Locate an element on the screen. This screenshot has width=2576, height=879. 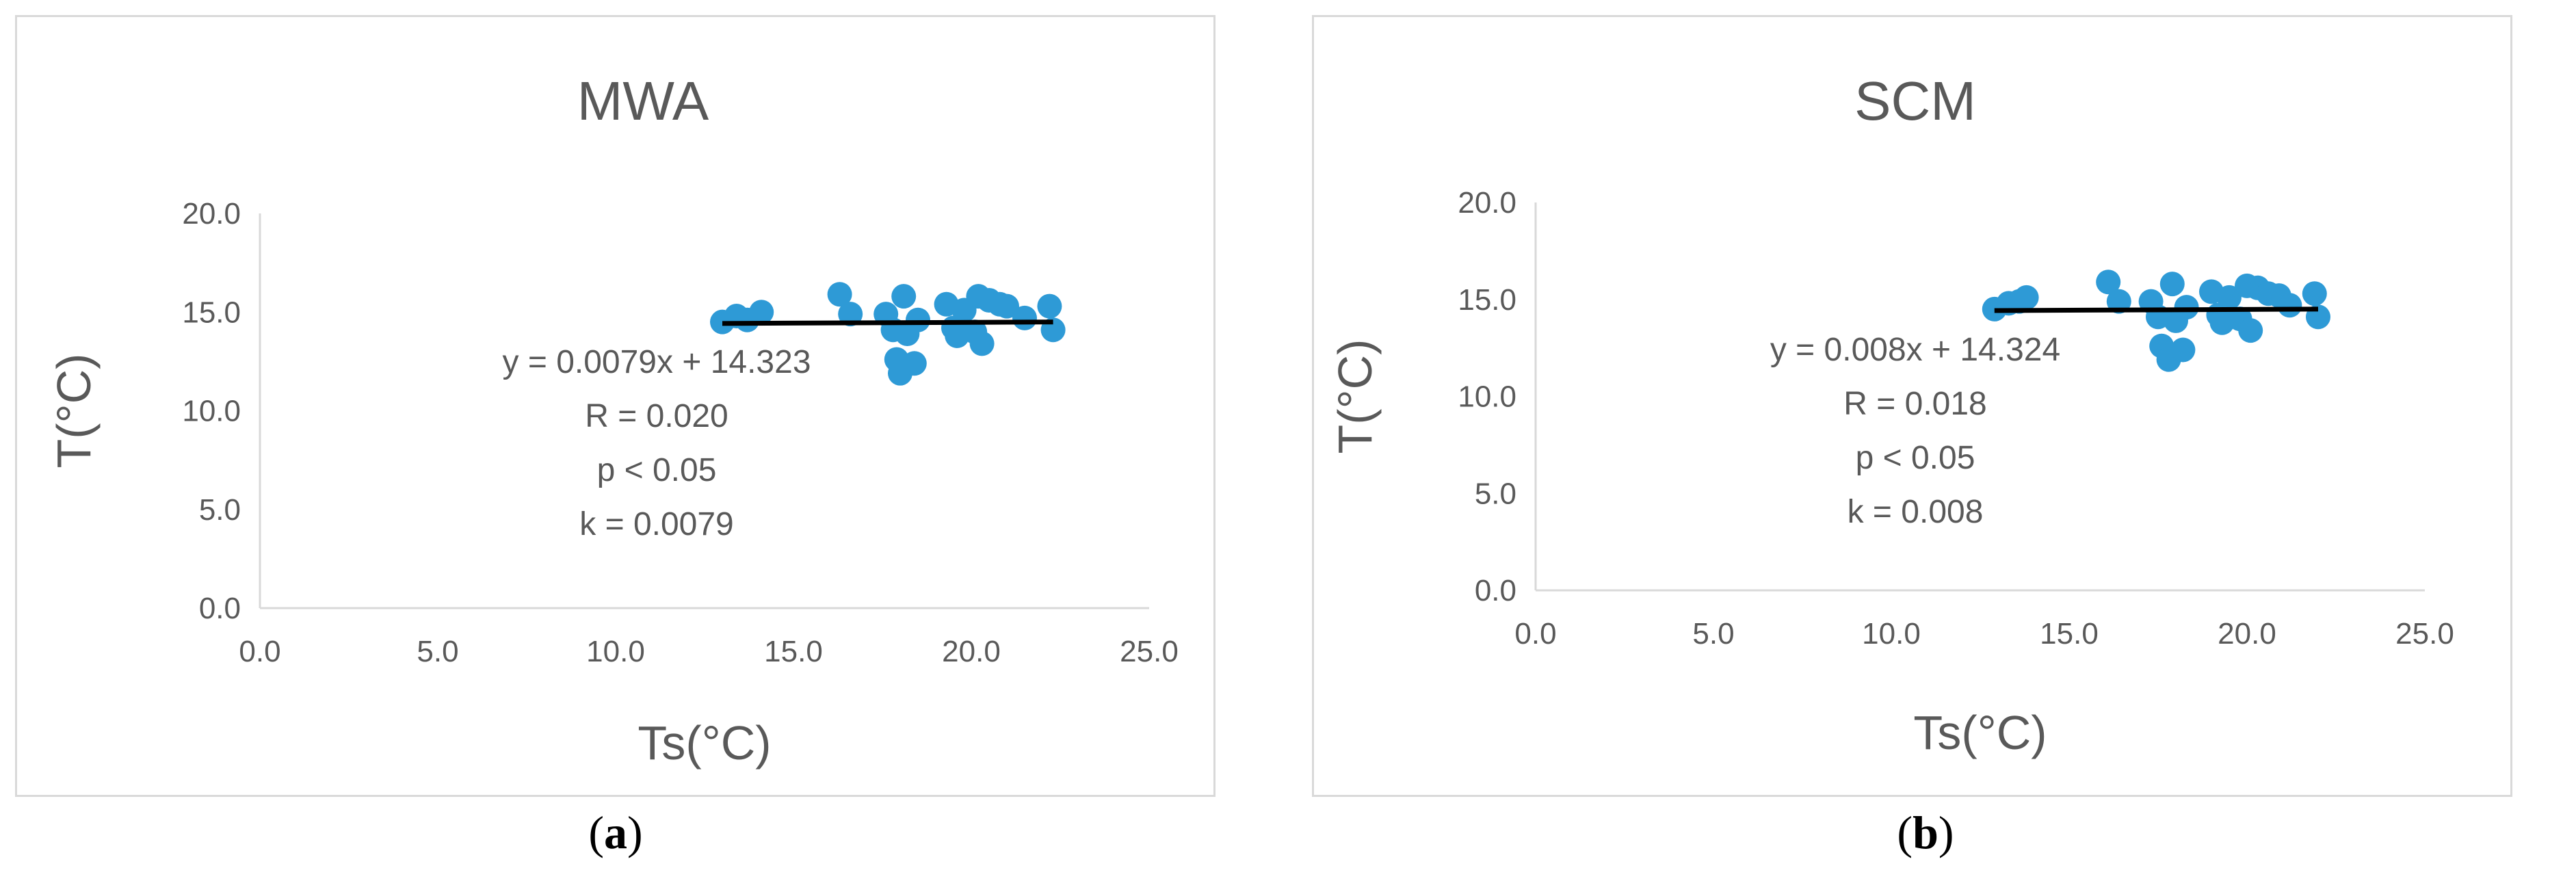
regression-annotation: R = 0.020 is located at coordinates (656, 416).